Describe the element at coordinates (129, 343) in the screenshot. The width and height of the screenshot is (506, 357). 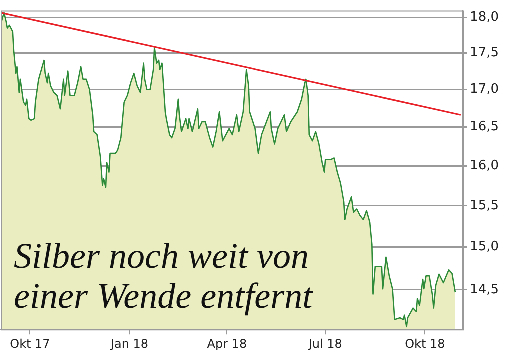
I see `x-tick-label: Jan 18` at that location.